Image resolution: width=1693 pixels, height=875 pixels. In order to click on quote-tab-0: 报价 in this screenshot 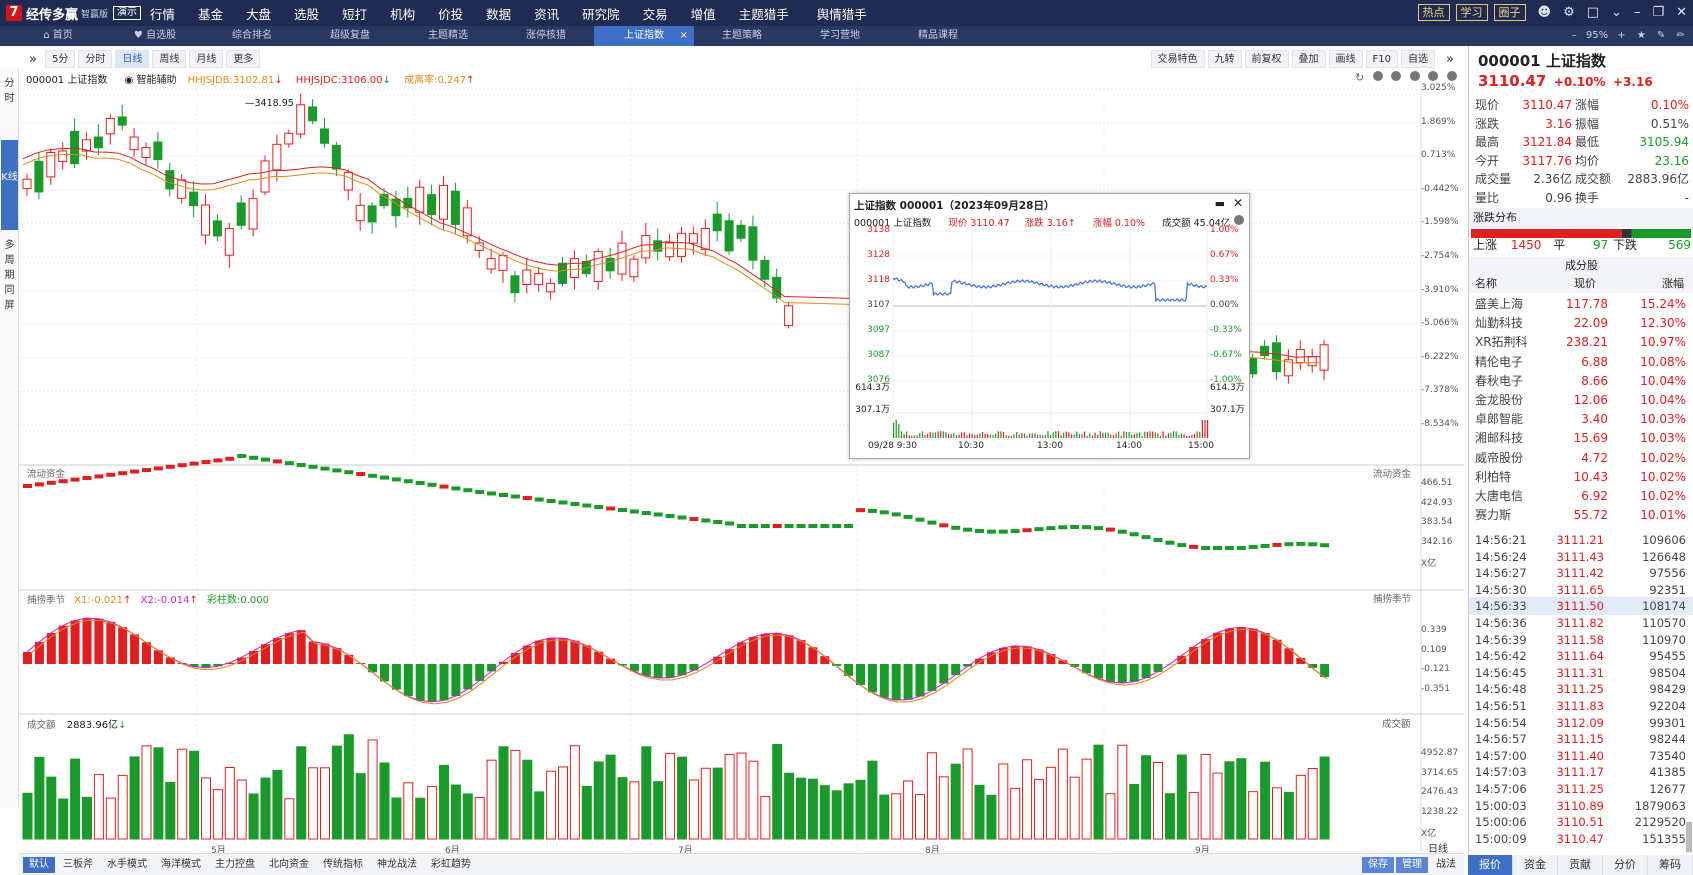, I will do `click(1490, 865)`.